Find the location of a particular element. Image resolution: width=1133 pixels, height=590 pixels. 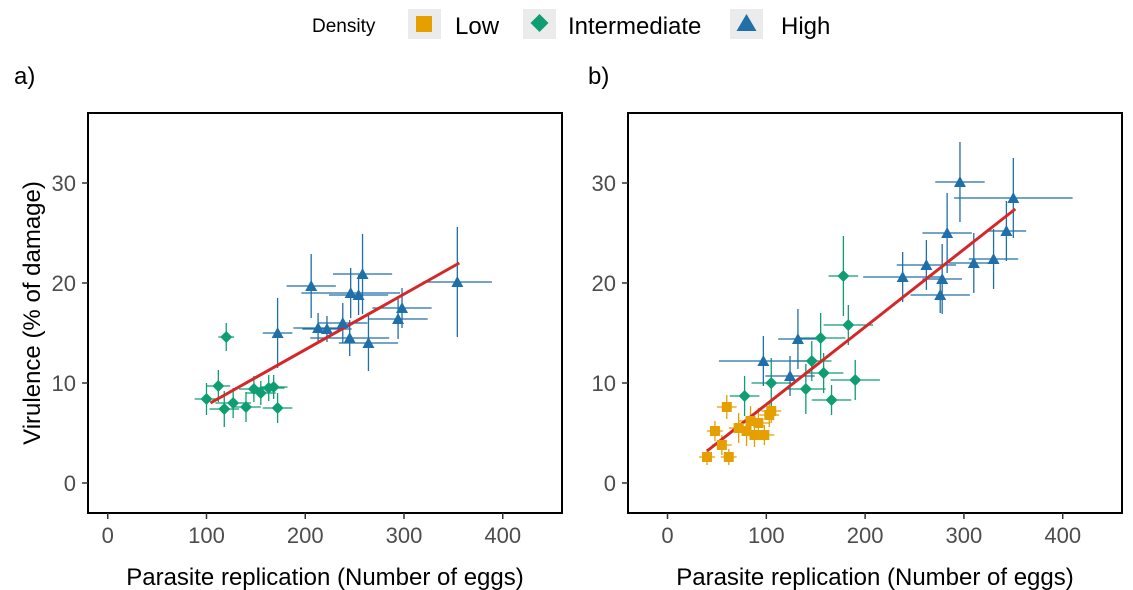

legend-intermediate-diamond-icon is located at coordinates (539, 23).